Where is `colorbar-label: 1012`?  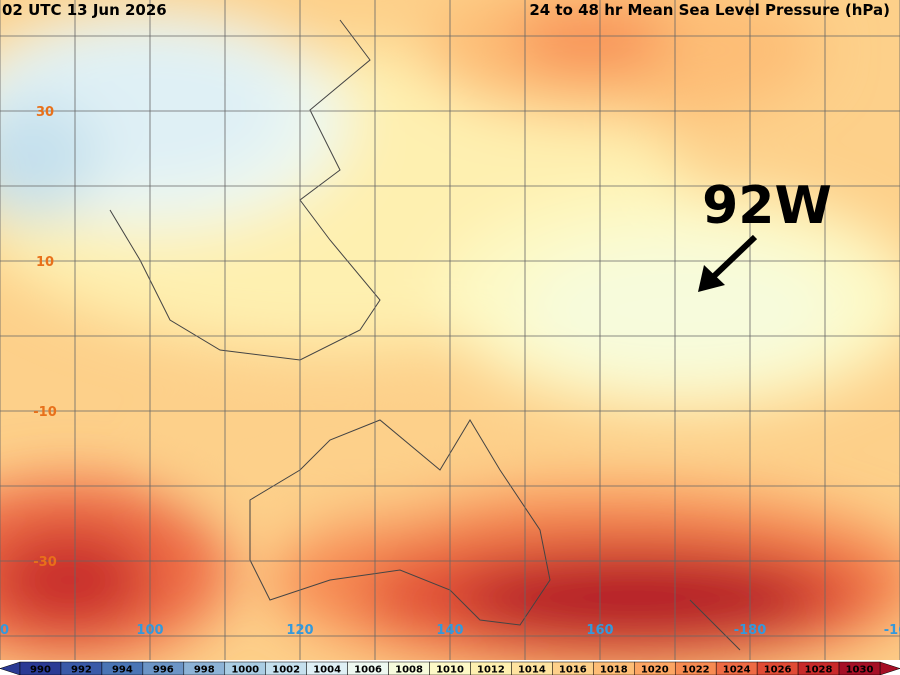
colorbar-label: 1012 is located at coordinates (491, 670).